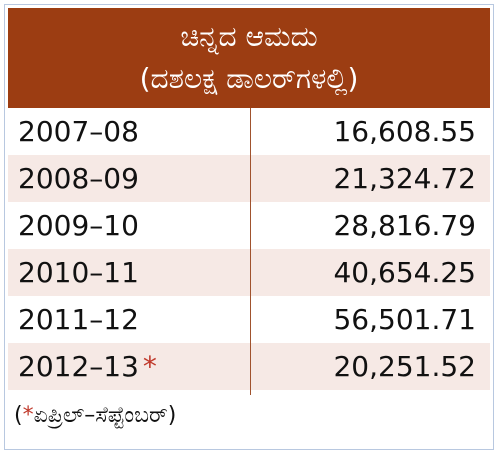 Image resolution: width=500 pixels, height=457 pixels. What do you see at coordinates (404, 272) in the screenshot?
I see `amount: 40,654.25` at bounding box center [404, 272].